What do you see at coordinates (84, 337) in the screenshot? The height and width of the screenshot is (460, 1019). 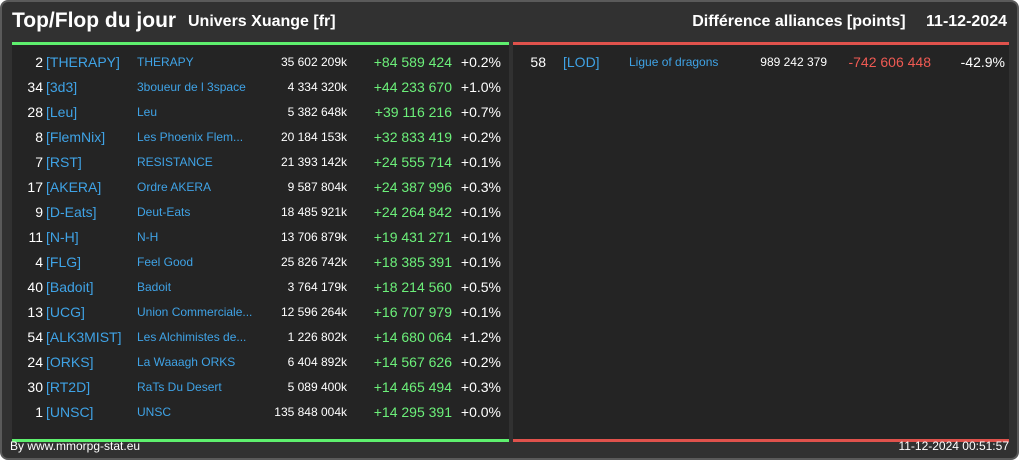 I see `alliance-tag-link: [ALK3MIST]` at bounding box center [84, 337].